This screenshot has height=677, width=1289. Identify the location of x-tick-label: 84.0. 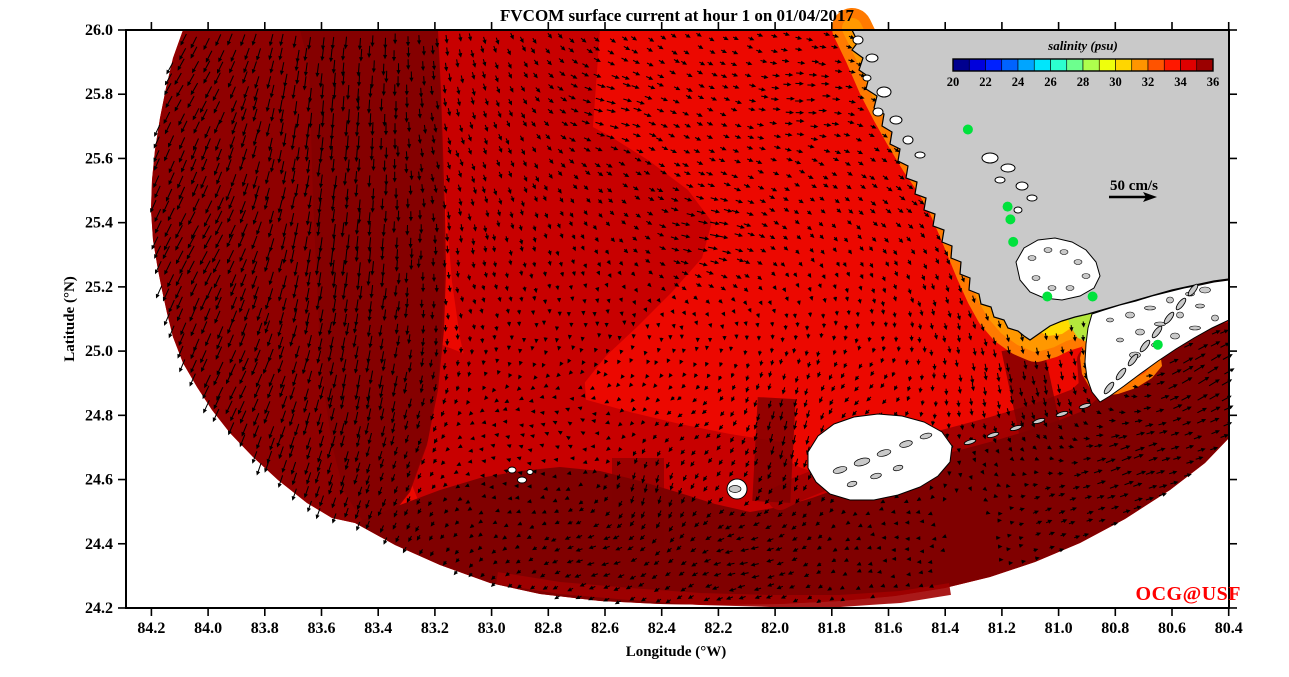
(208, 628).